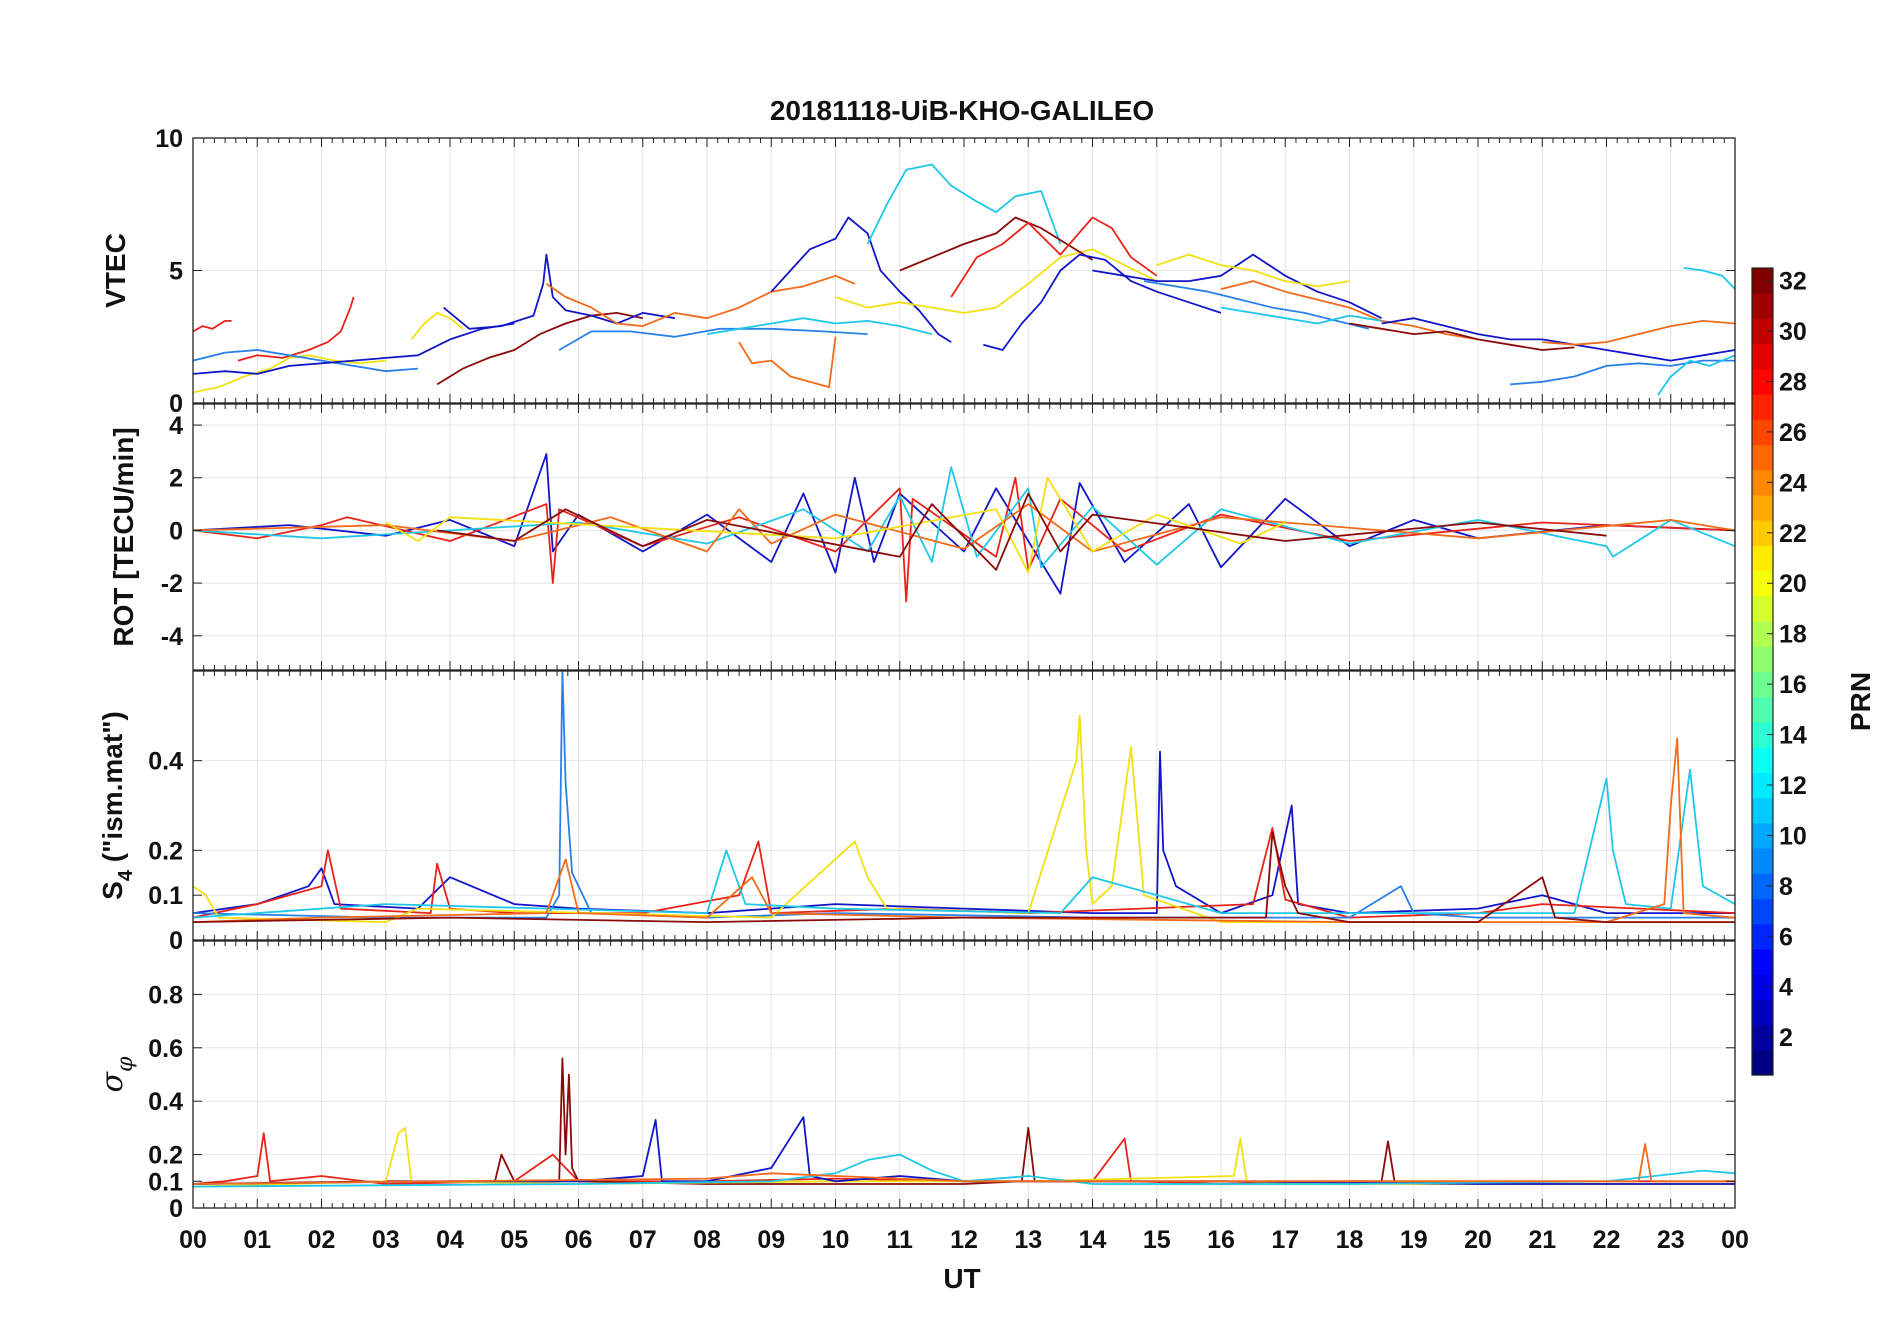 This screenshot has width=1902, height=1330. What do you see at coordinates (176, 426) in the screenshot?
I see `y-tick-label: 4` at bounding box center [176, 426].